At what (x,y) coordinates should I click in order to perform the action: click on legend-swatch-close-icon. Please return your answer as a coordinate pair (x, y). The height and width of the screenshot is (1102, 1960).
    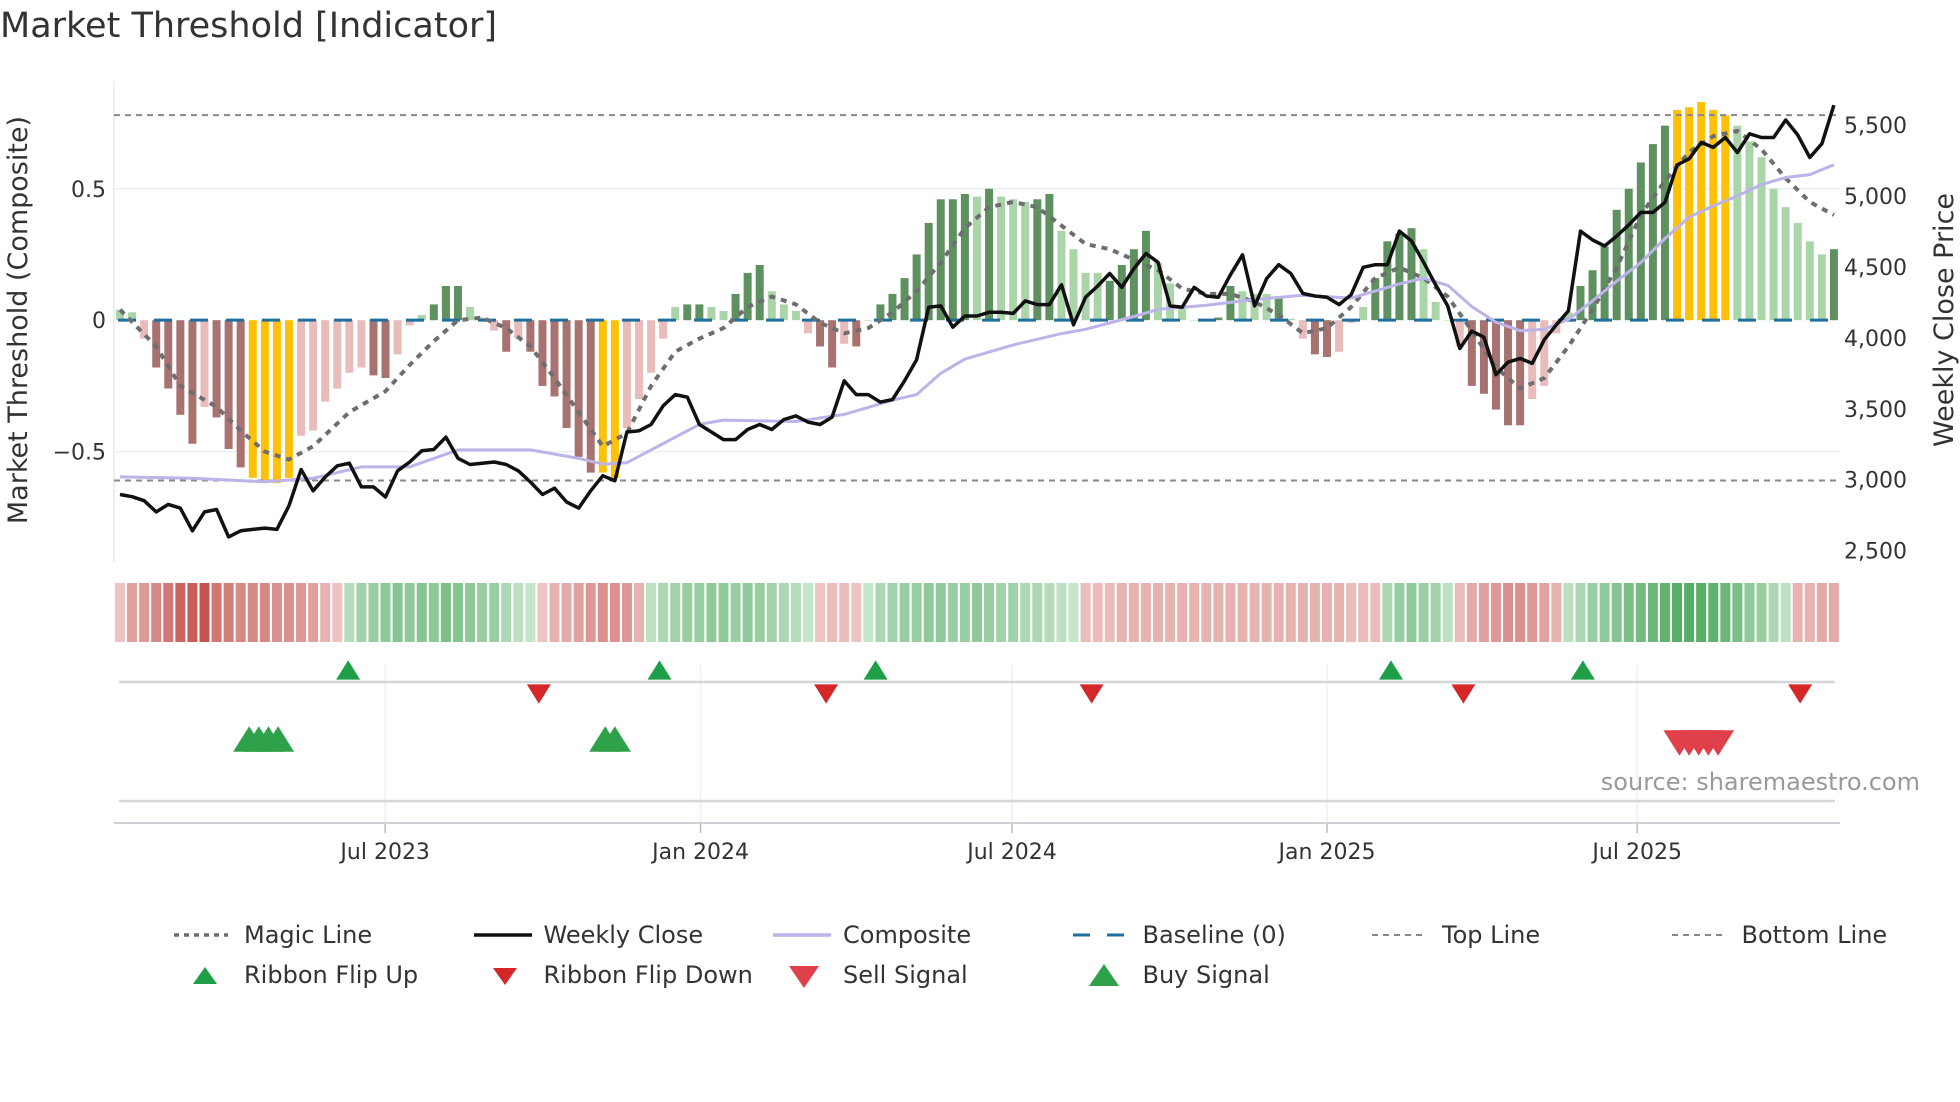
    Looking at the image, I should click on (502, 935).